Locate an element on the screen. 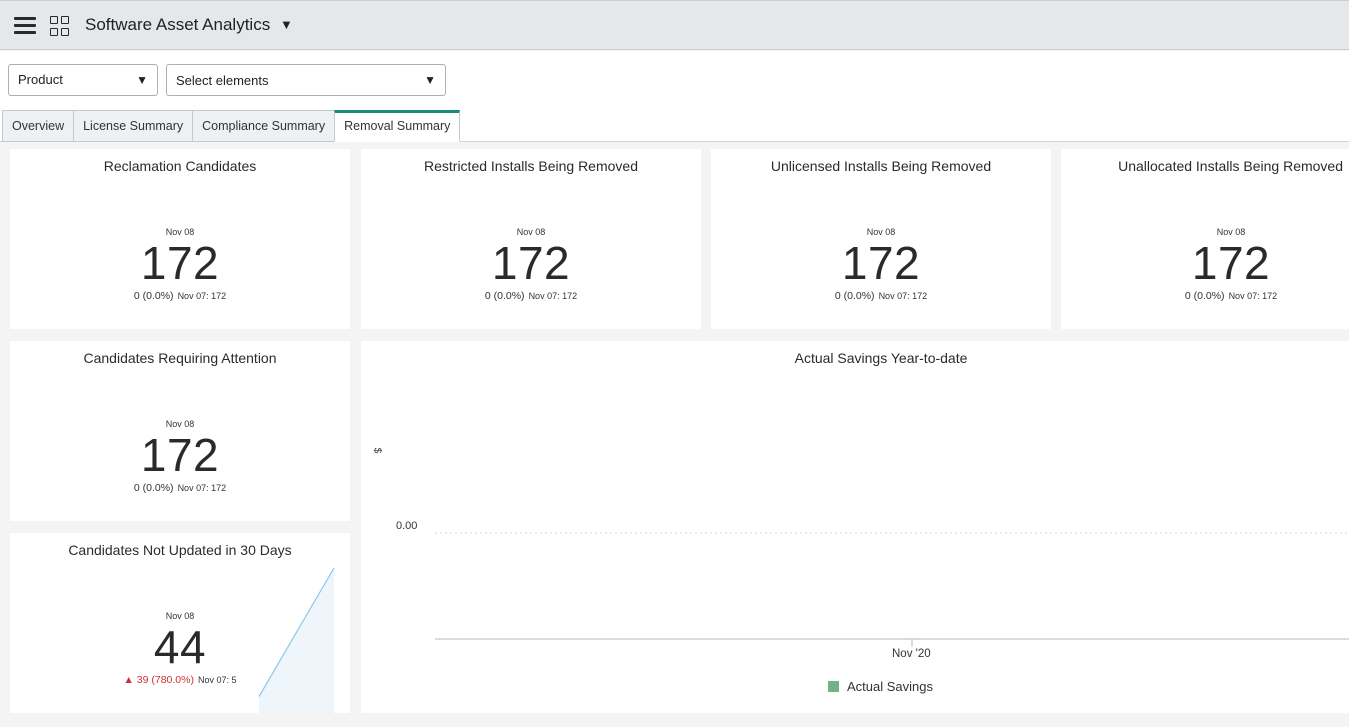 The image size is (1349, 727). kpi-change: ▲ 39 (780.0%) Nov 07: 5 is located at coordinates (180, 680).